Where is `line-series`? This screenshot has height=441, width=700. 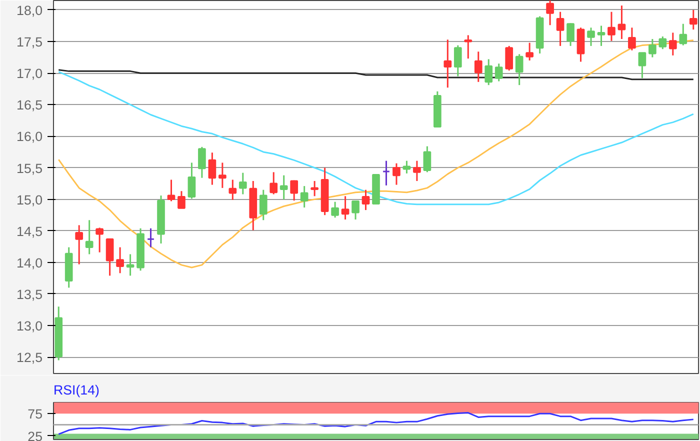 line-series is located at coordinates (376, 423).